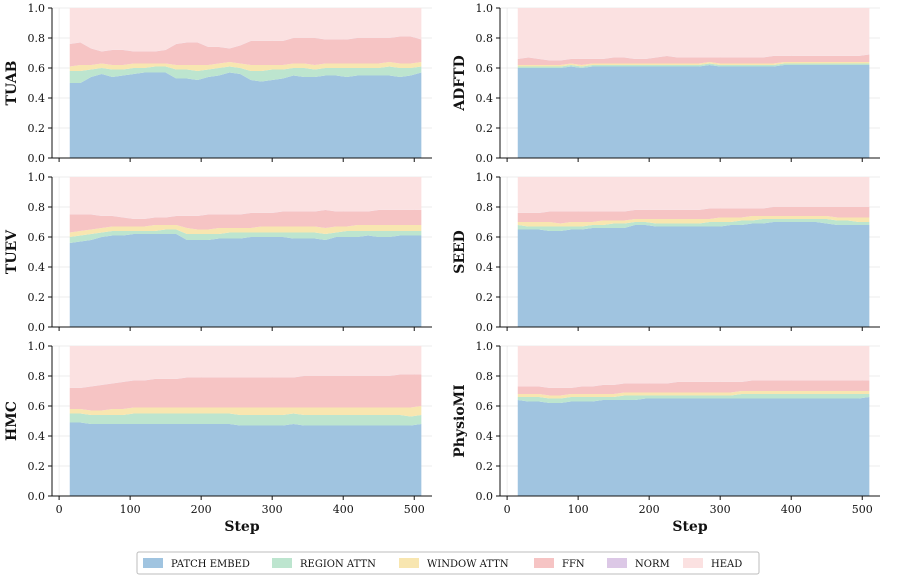 The height and width of the screenshot is (578, 897). What do you see at coordinates (460, 420) in the screenshot?
I see `panel-label: PhysioMI` at bounding box center [460, 420].